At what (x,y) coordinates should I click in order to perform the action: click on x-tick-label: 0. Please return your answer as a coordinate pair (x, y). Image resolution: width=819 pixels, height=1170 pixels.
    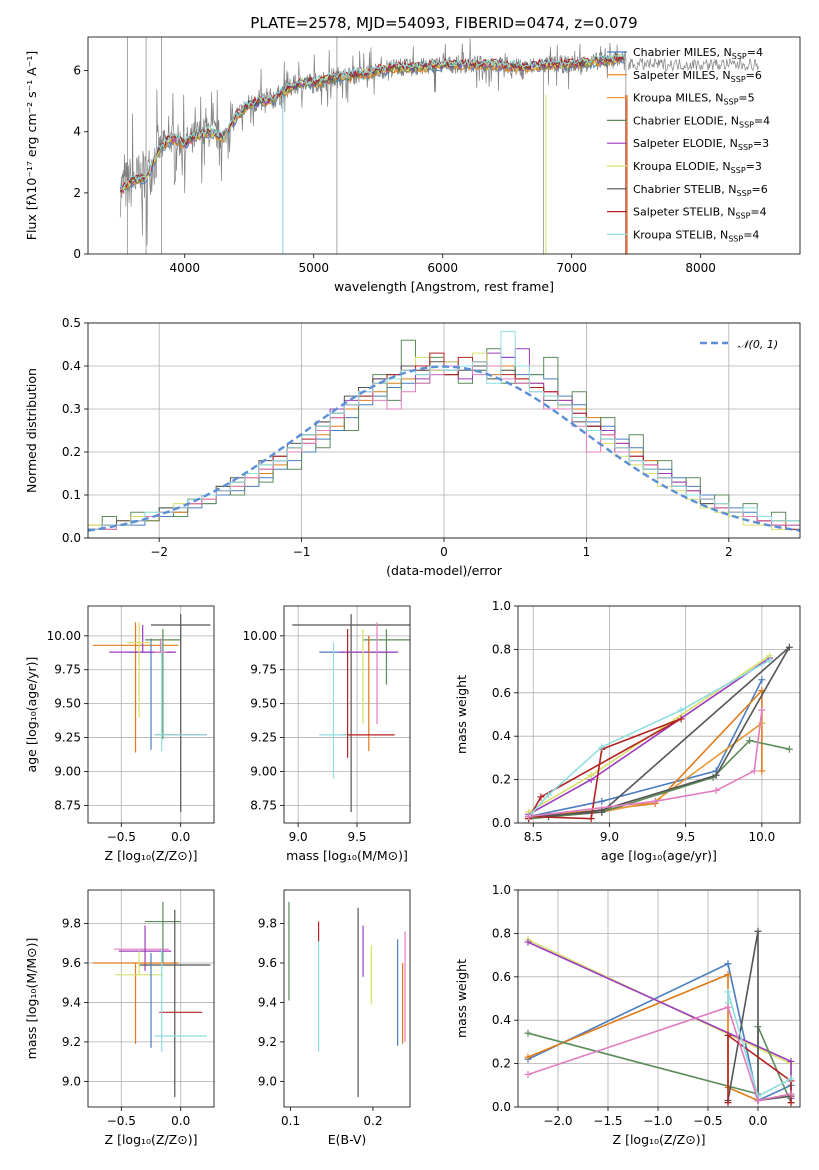
    Looking at the image, I should click on (444, 552).